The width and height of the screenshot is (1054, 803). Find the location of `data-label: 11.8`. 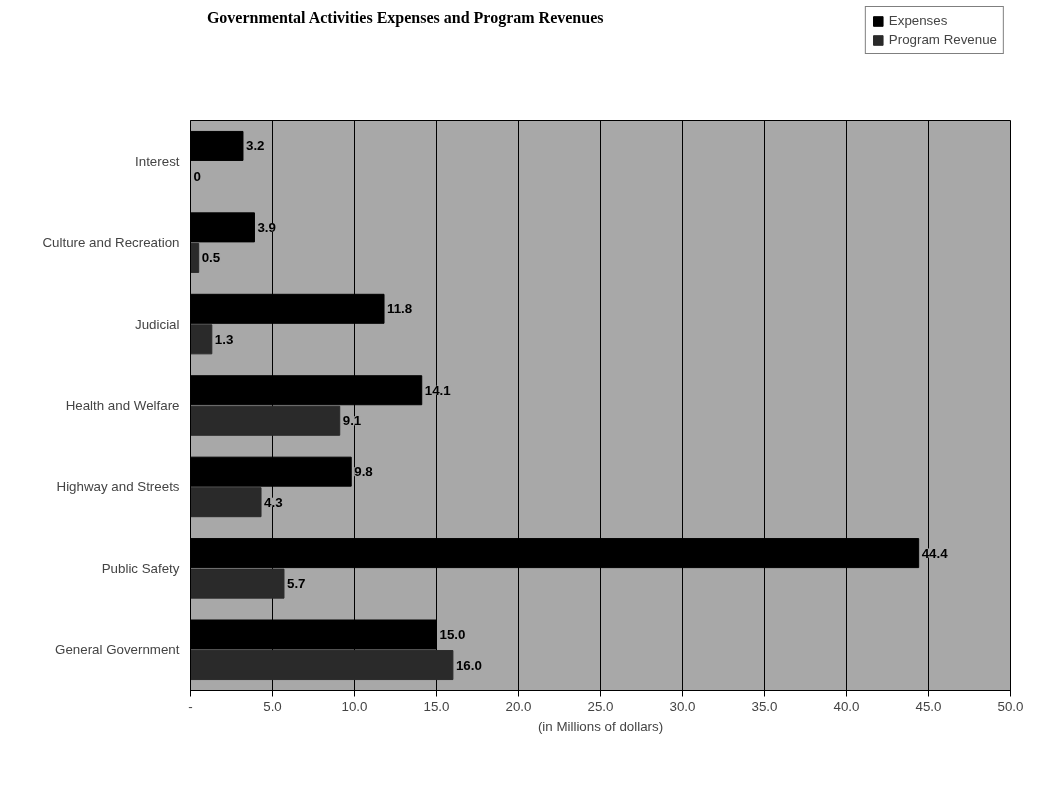

data-label: 11.8 is located at coordinates (400, 309).